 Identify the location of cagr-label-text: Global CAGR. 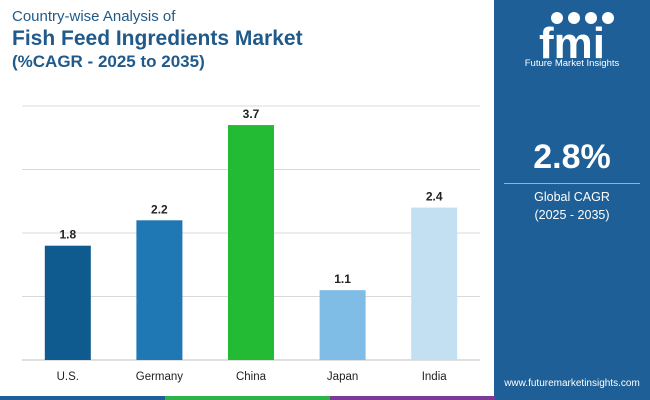
(572, 197).